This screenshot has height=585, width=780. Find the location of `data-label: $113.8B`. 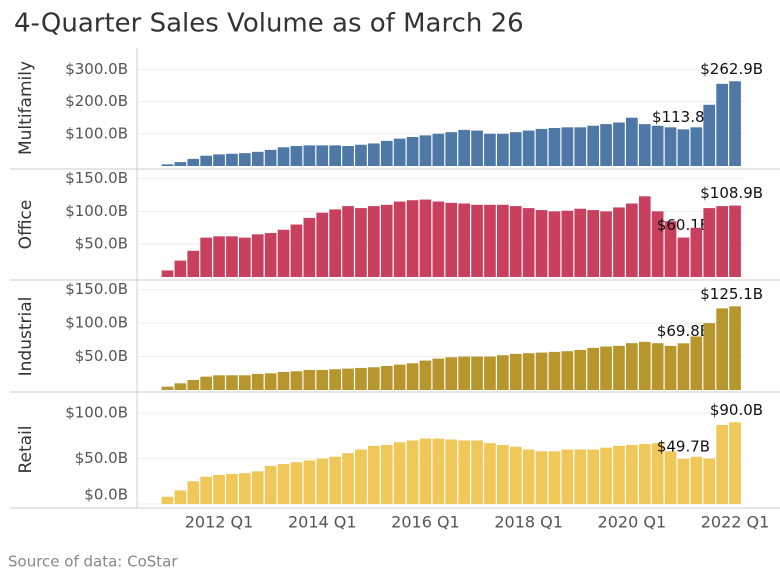

data-label: $113.8B is located at coordinates (683, 117).